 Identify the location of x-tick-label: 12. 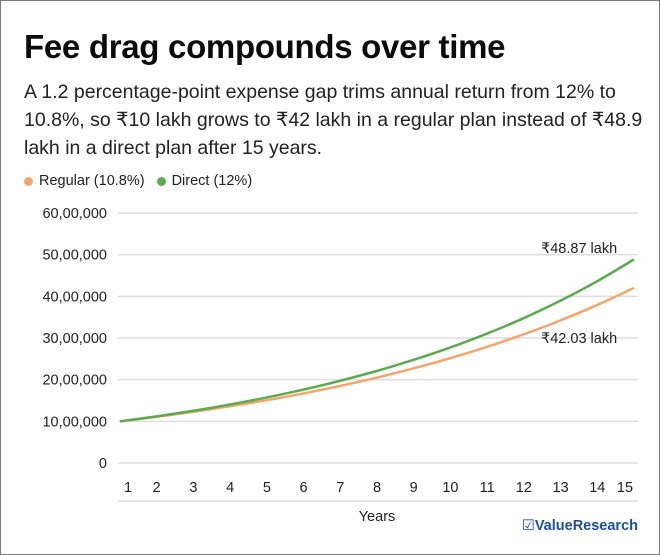
(524, 488).